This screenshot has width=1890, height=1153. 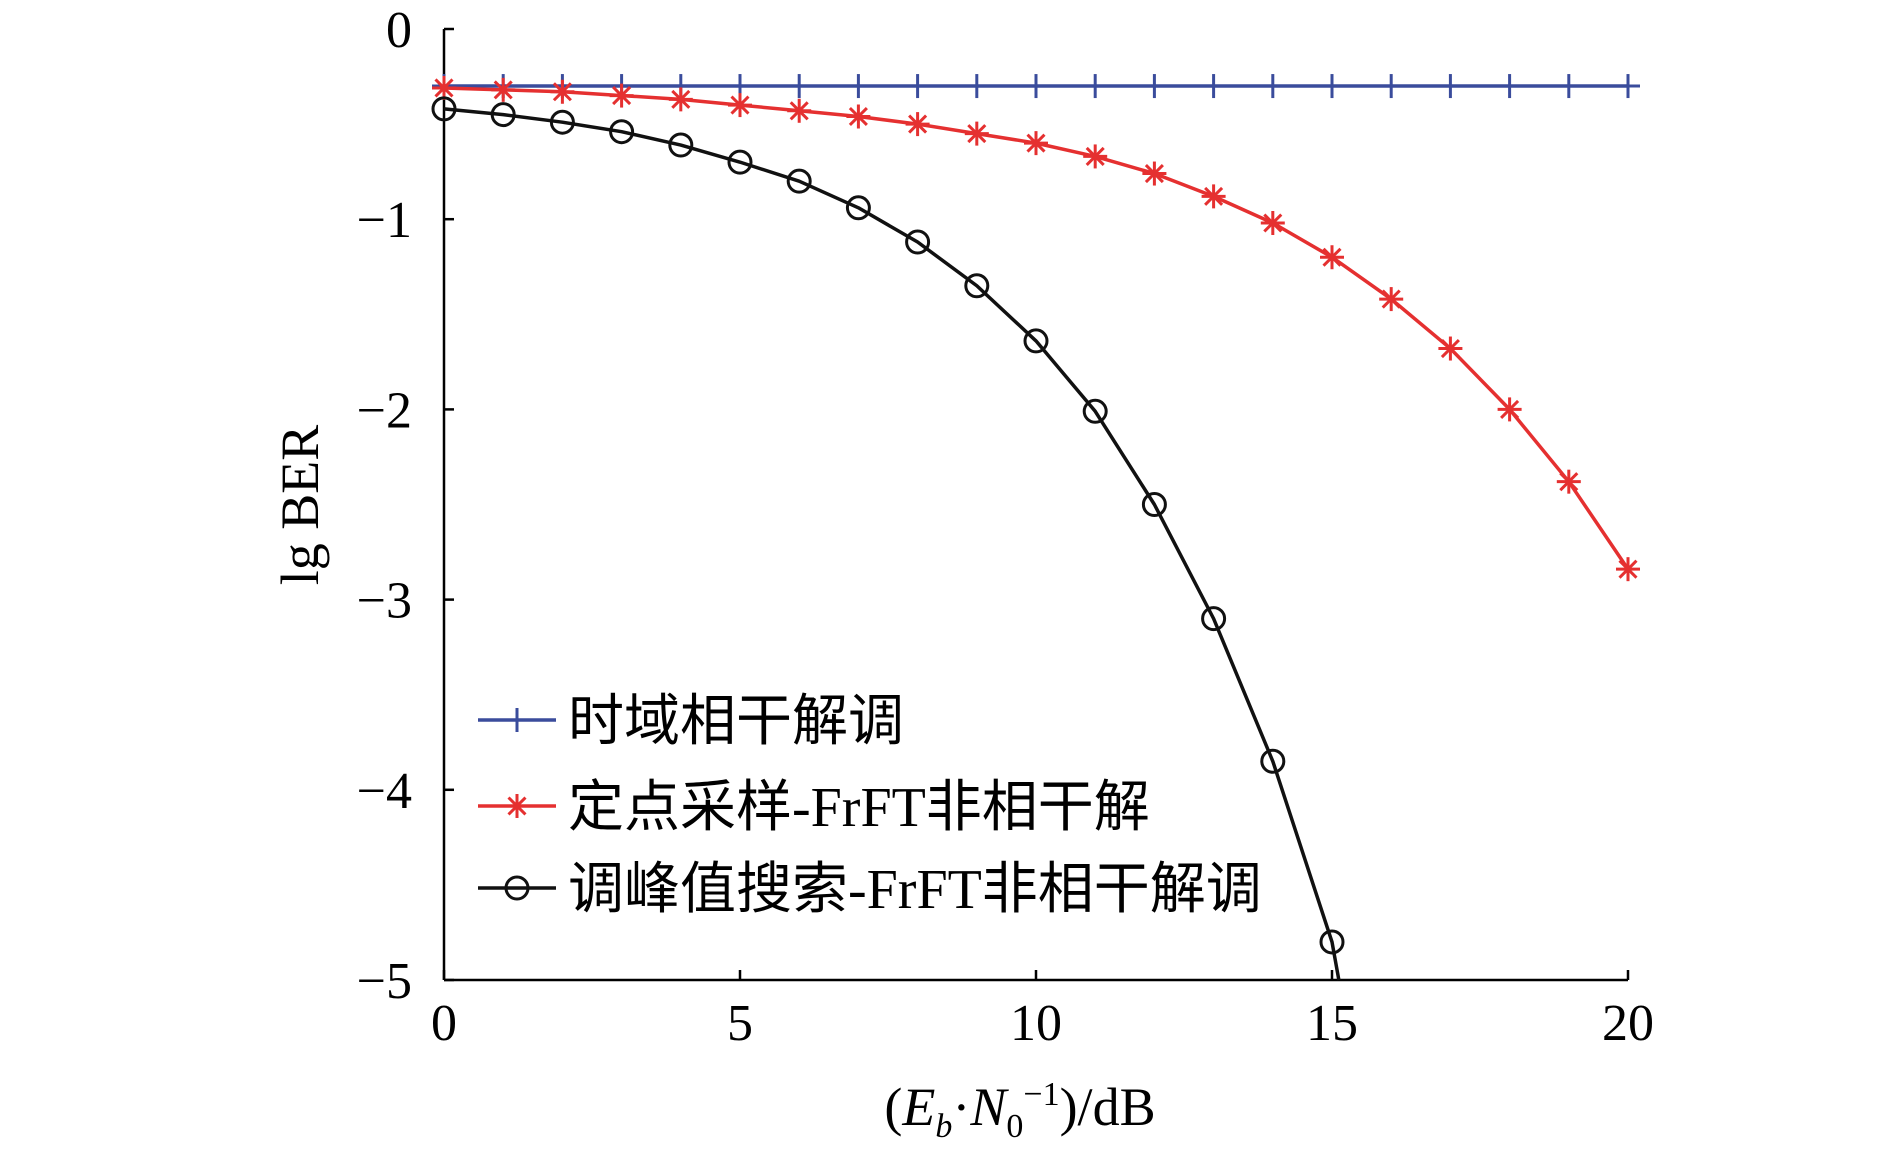 I want to click on x-title-n: N, so click(x=989, y=1107).